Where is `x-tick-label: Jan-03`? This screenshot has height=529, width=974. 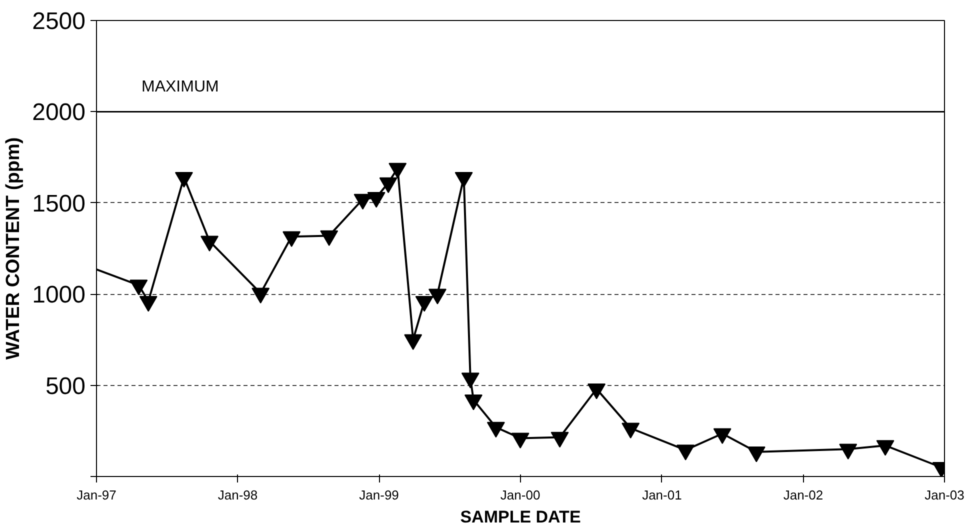 x-tick-label: Jan-03 is located at coordinates (944, 495).